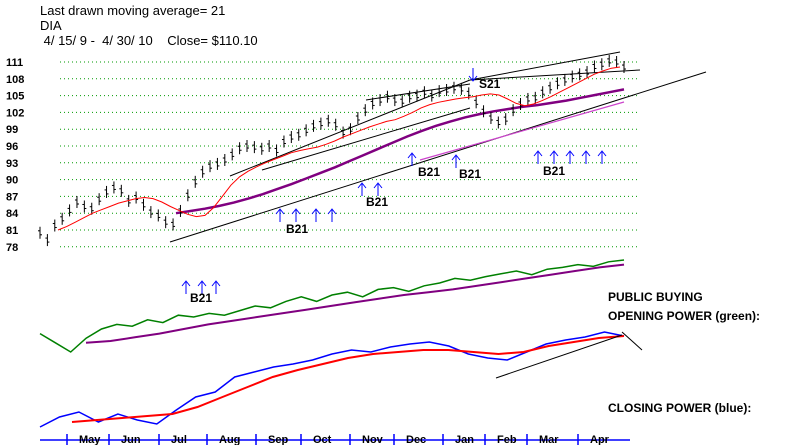 This screenshot has width=800, height=445. Describe the element at coordinates (149, 40) in the screenshot. I see `header-line-range: 4/ 15/ 9 - 4/ 30/ 10 Close= $110.10` at that location.